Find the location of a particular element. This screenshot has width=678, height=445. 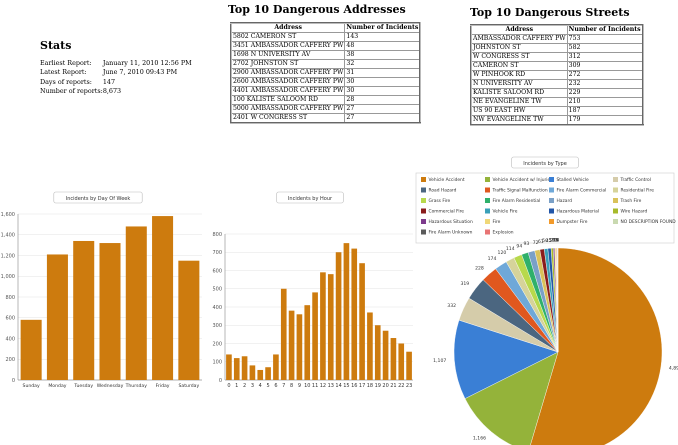

chart-title-box: Incidents by Hour is located at coordinates (310, 197).